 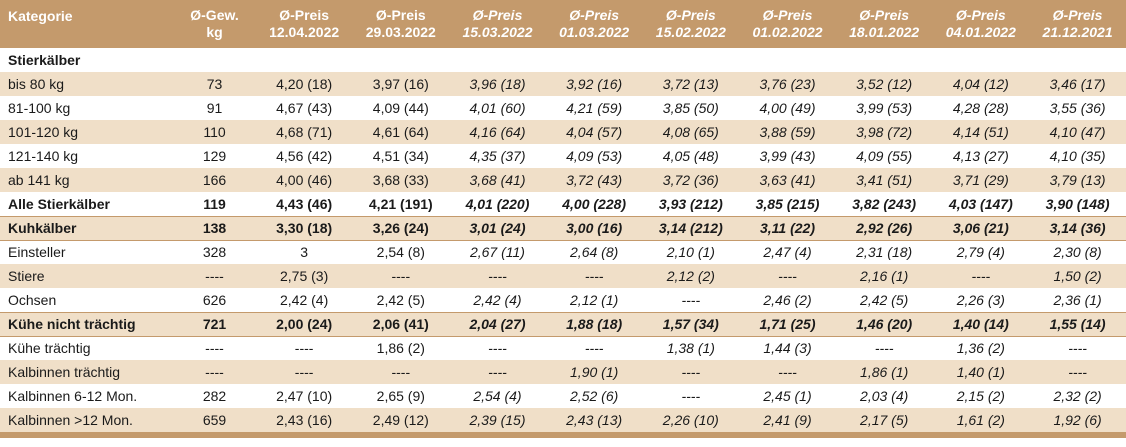 What do you see at coordinates (884, 420) in the screenshot?
I see `price-cell: 2,17 (5)` at bounding box center [884, 420].